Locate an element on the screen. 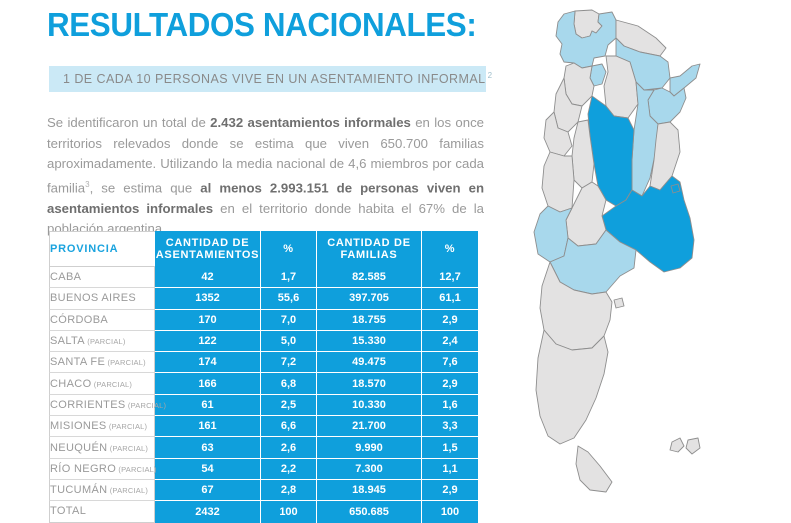  table-row: SALTA (PARCIAL) 122 5,0 15.330 2,4 is located at coordinates (263, 341).